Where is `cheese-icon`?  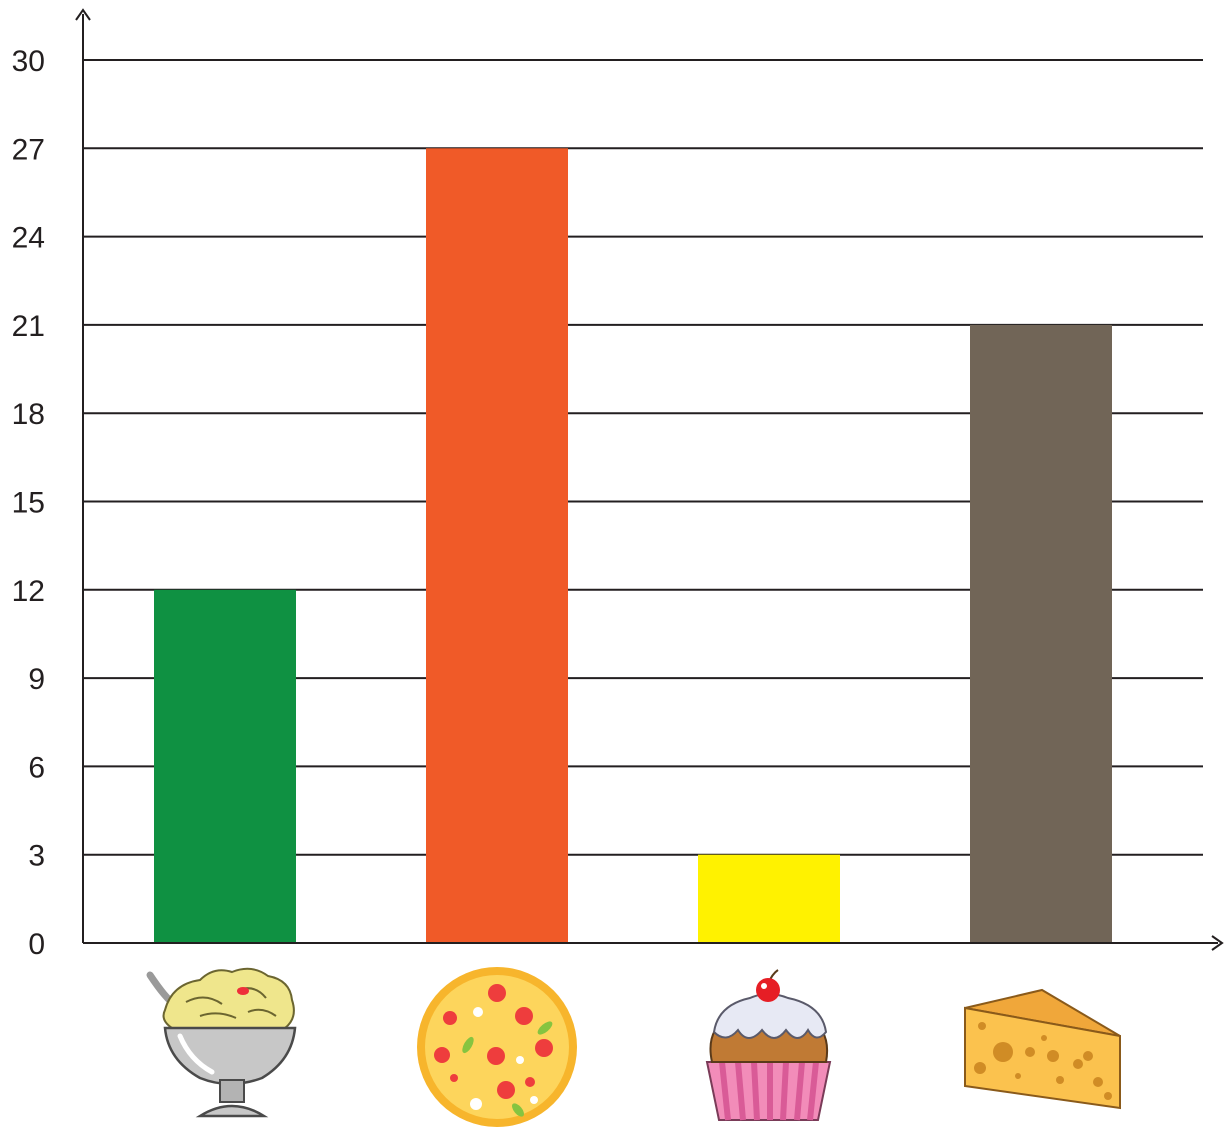 cheese-icon is located at coordinates (1042, 1049).